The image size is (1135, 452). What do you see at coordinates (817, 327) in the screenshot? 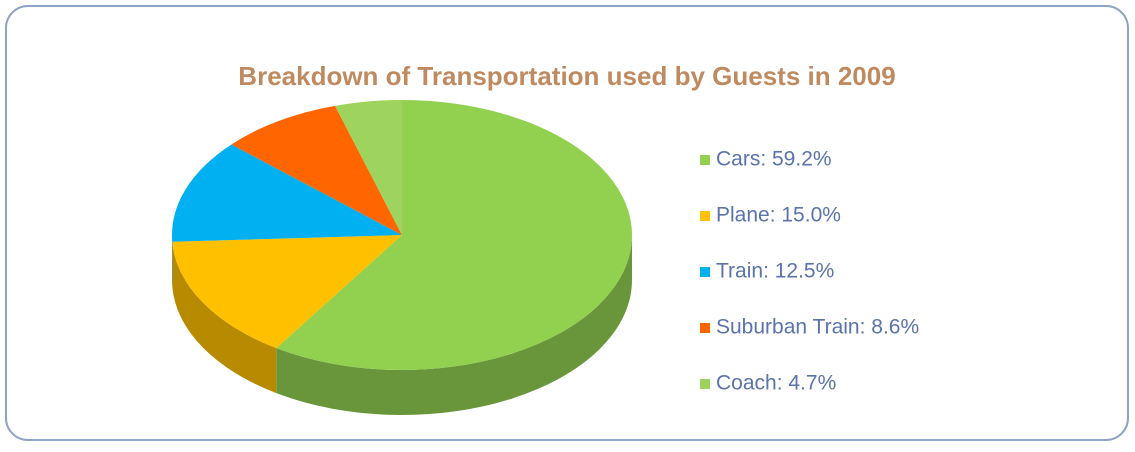
I see `legend-label: Suburban Train: 8.6%` at bounding box center [817, 327].